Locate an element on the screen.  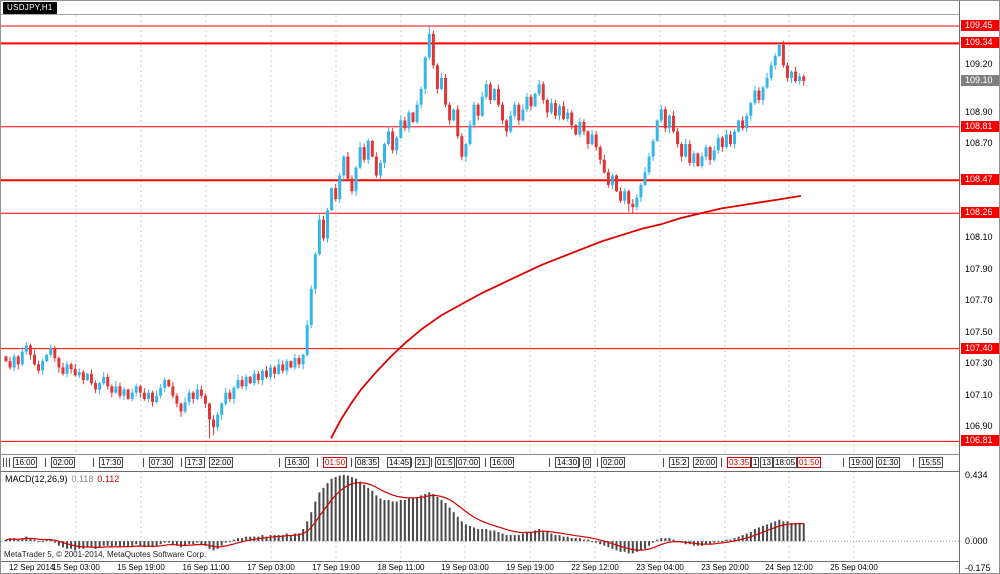
date-tick-label: 15 Sep 03:00 is located at coordinates (76, 567).